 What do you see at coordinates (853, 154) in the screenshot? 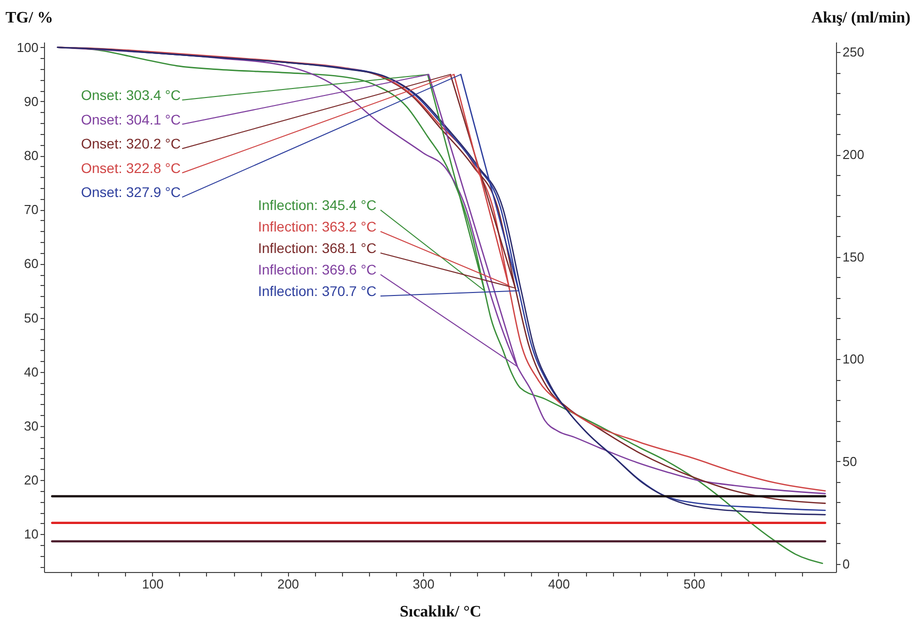
I see `y2-tick-label: 200` at bounding box center [853, 154].